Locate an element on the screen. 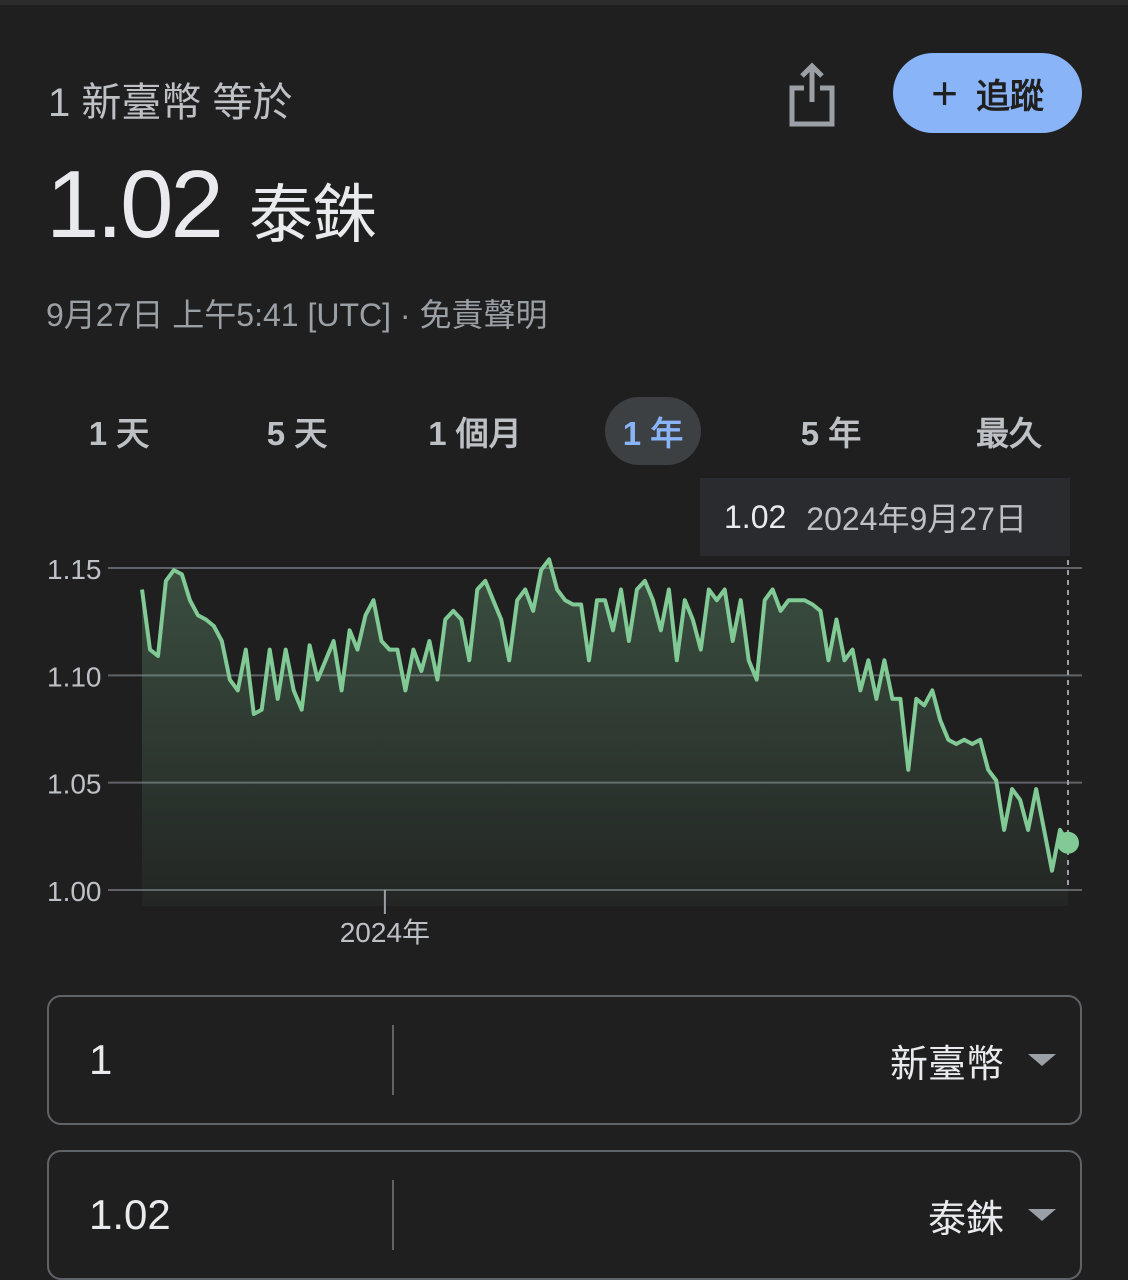 This screenshot has height=1280, width=1128. converted-value: 1.02 泰銖 is located at coordinates (211, 205).